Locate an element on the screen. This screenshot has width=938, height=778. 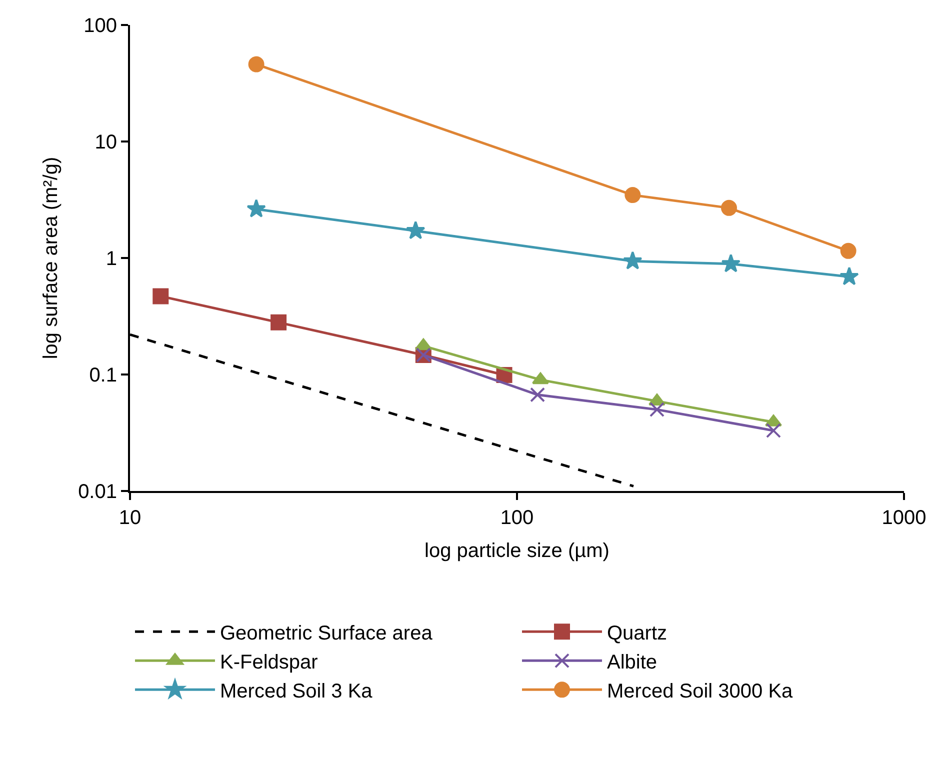
legend-label: Quartz is located at coordinates (637, 633).